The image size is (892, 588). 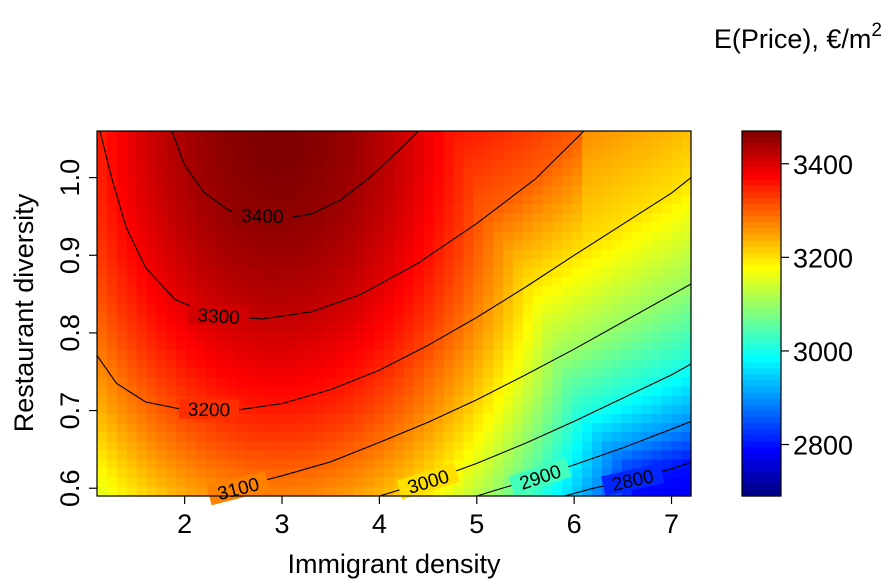 What do you see at coordinates (262, 217) in the screenshot?
I see `contour-label-3400: 3400` at bounding box center [262, 217].